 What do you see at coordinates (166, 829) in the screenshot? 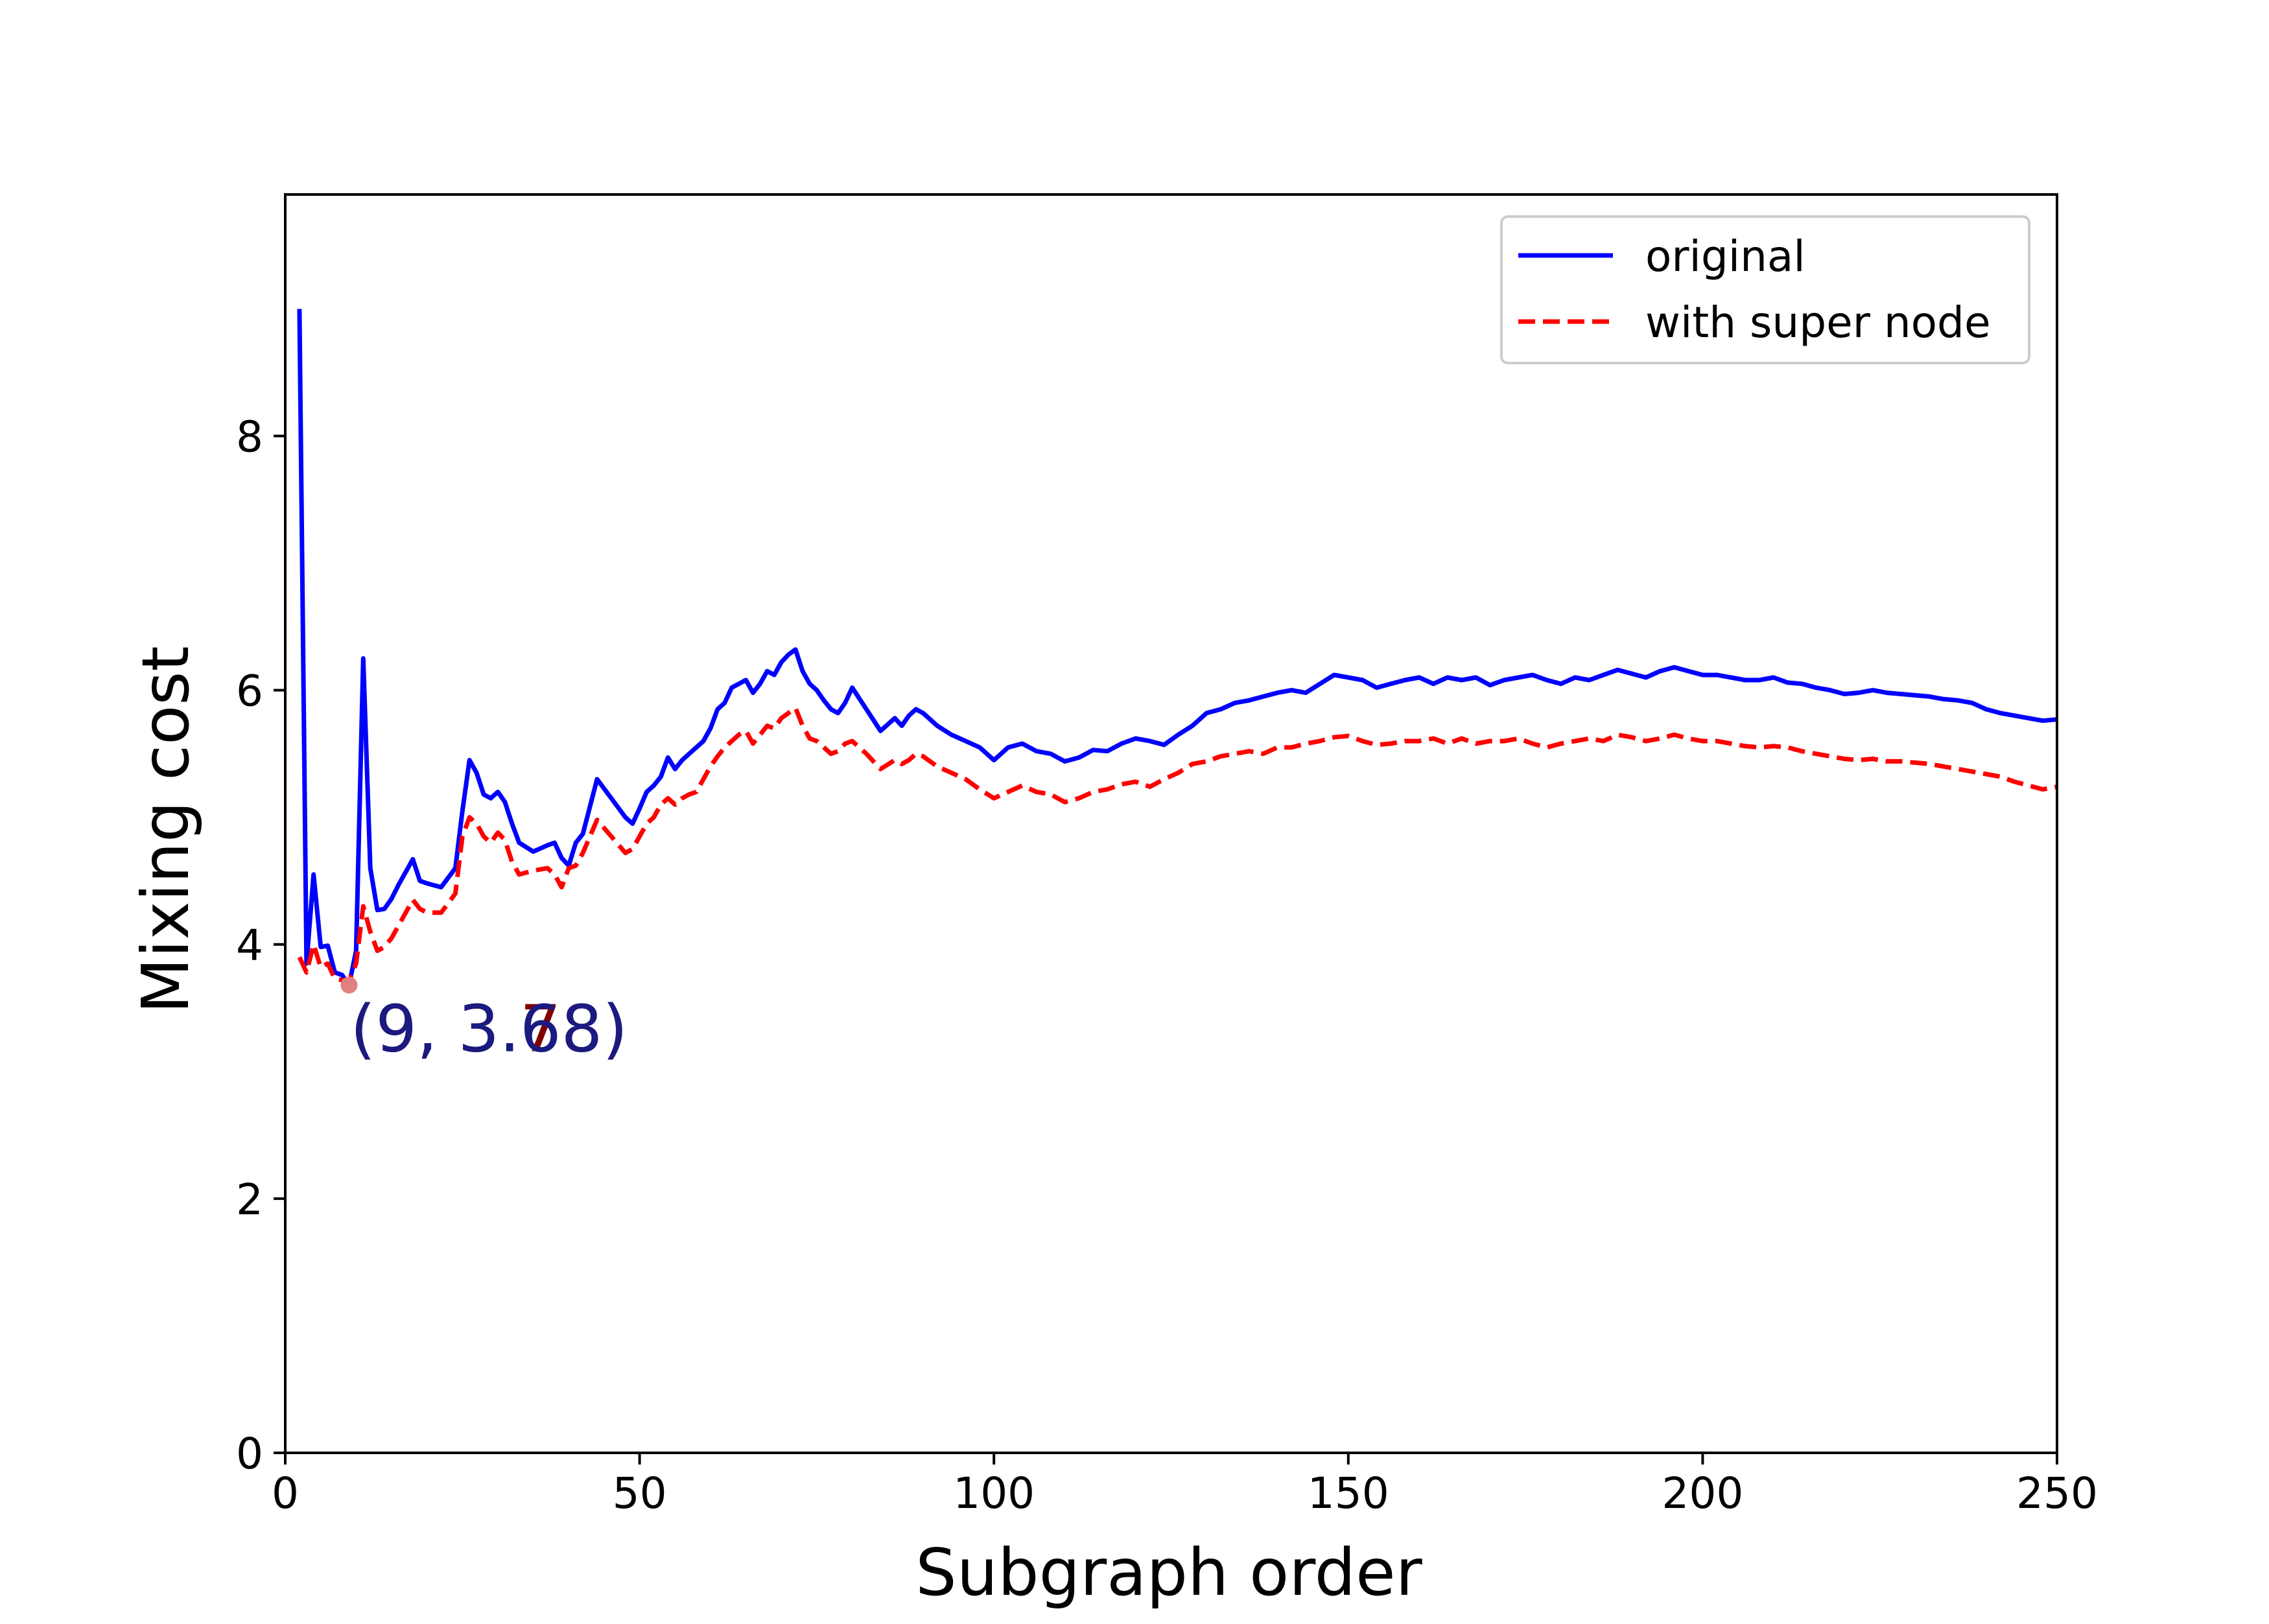
I see `y-axis-label: Mixing cost` at bounding box center [166, 829].